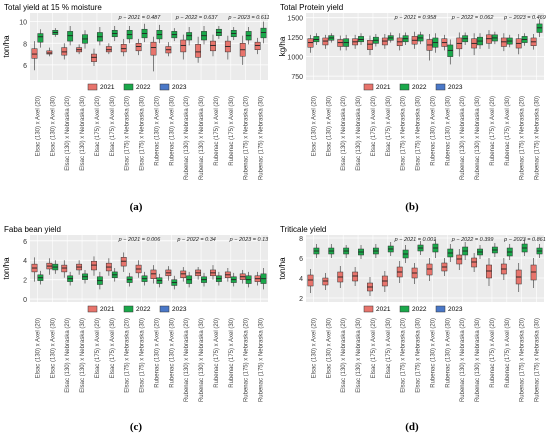 The image size is (550, 438). What do you see at coordinates (197, 18) in the screenshot?
I see `p-value-label: p − 2022 = 0.637` at bounding box center [197, 18].